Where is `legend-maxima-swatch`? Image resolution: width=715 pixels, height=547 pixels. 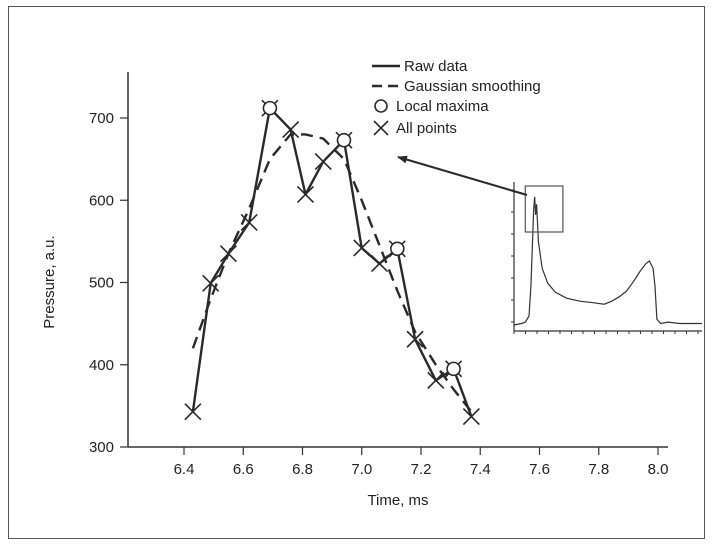 legend-maxima-swatch is located at coordinates (381, 106).